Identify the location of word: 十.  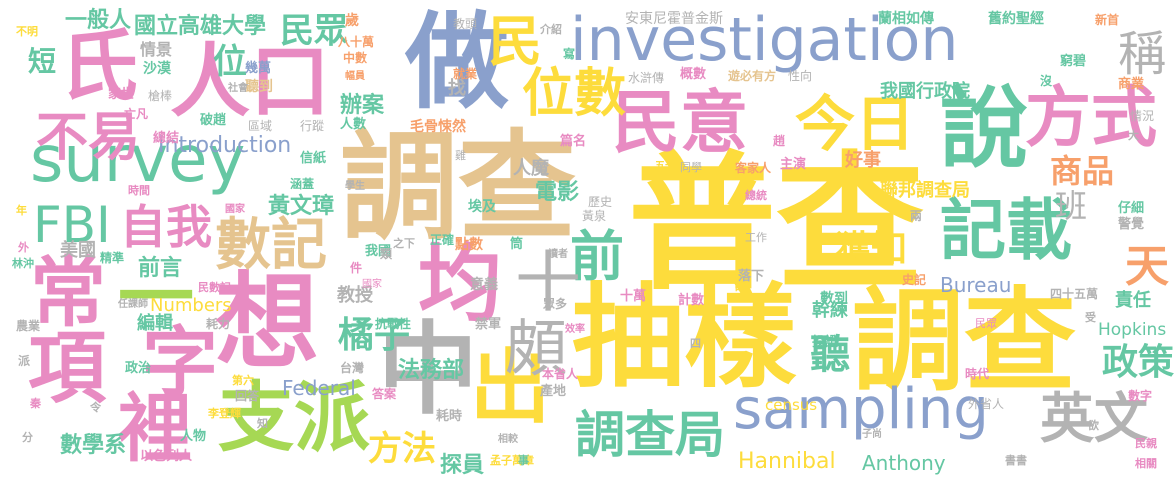
(548, 282).